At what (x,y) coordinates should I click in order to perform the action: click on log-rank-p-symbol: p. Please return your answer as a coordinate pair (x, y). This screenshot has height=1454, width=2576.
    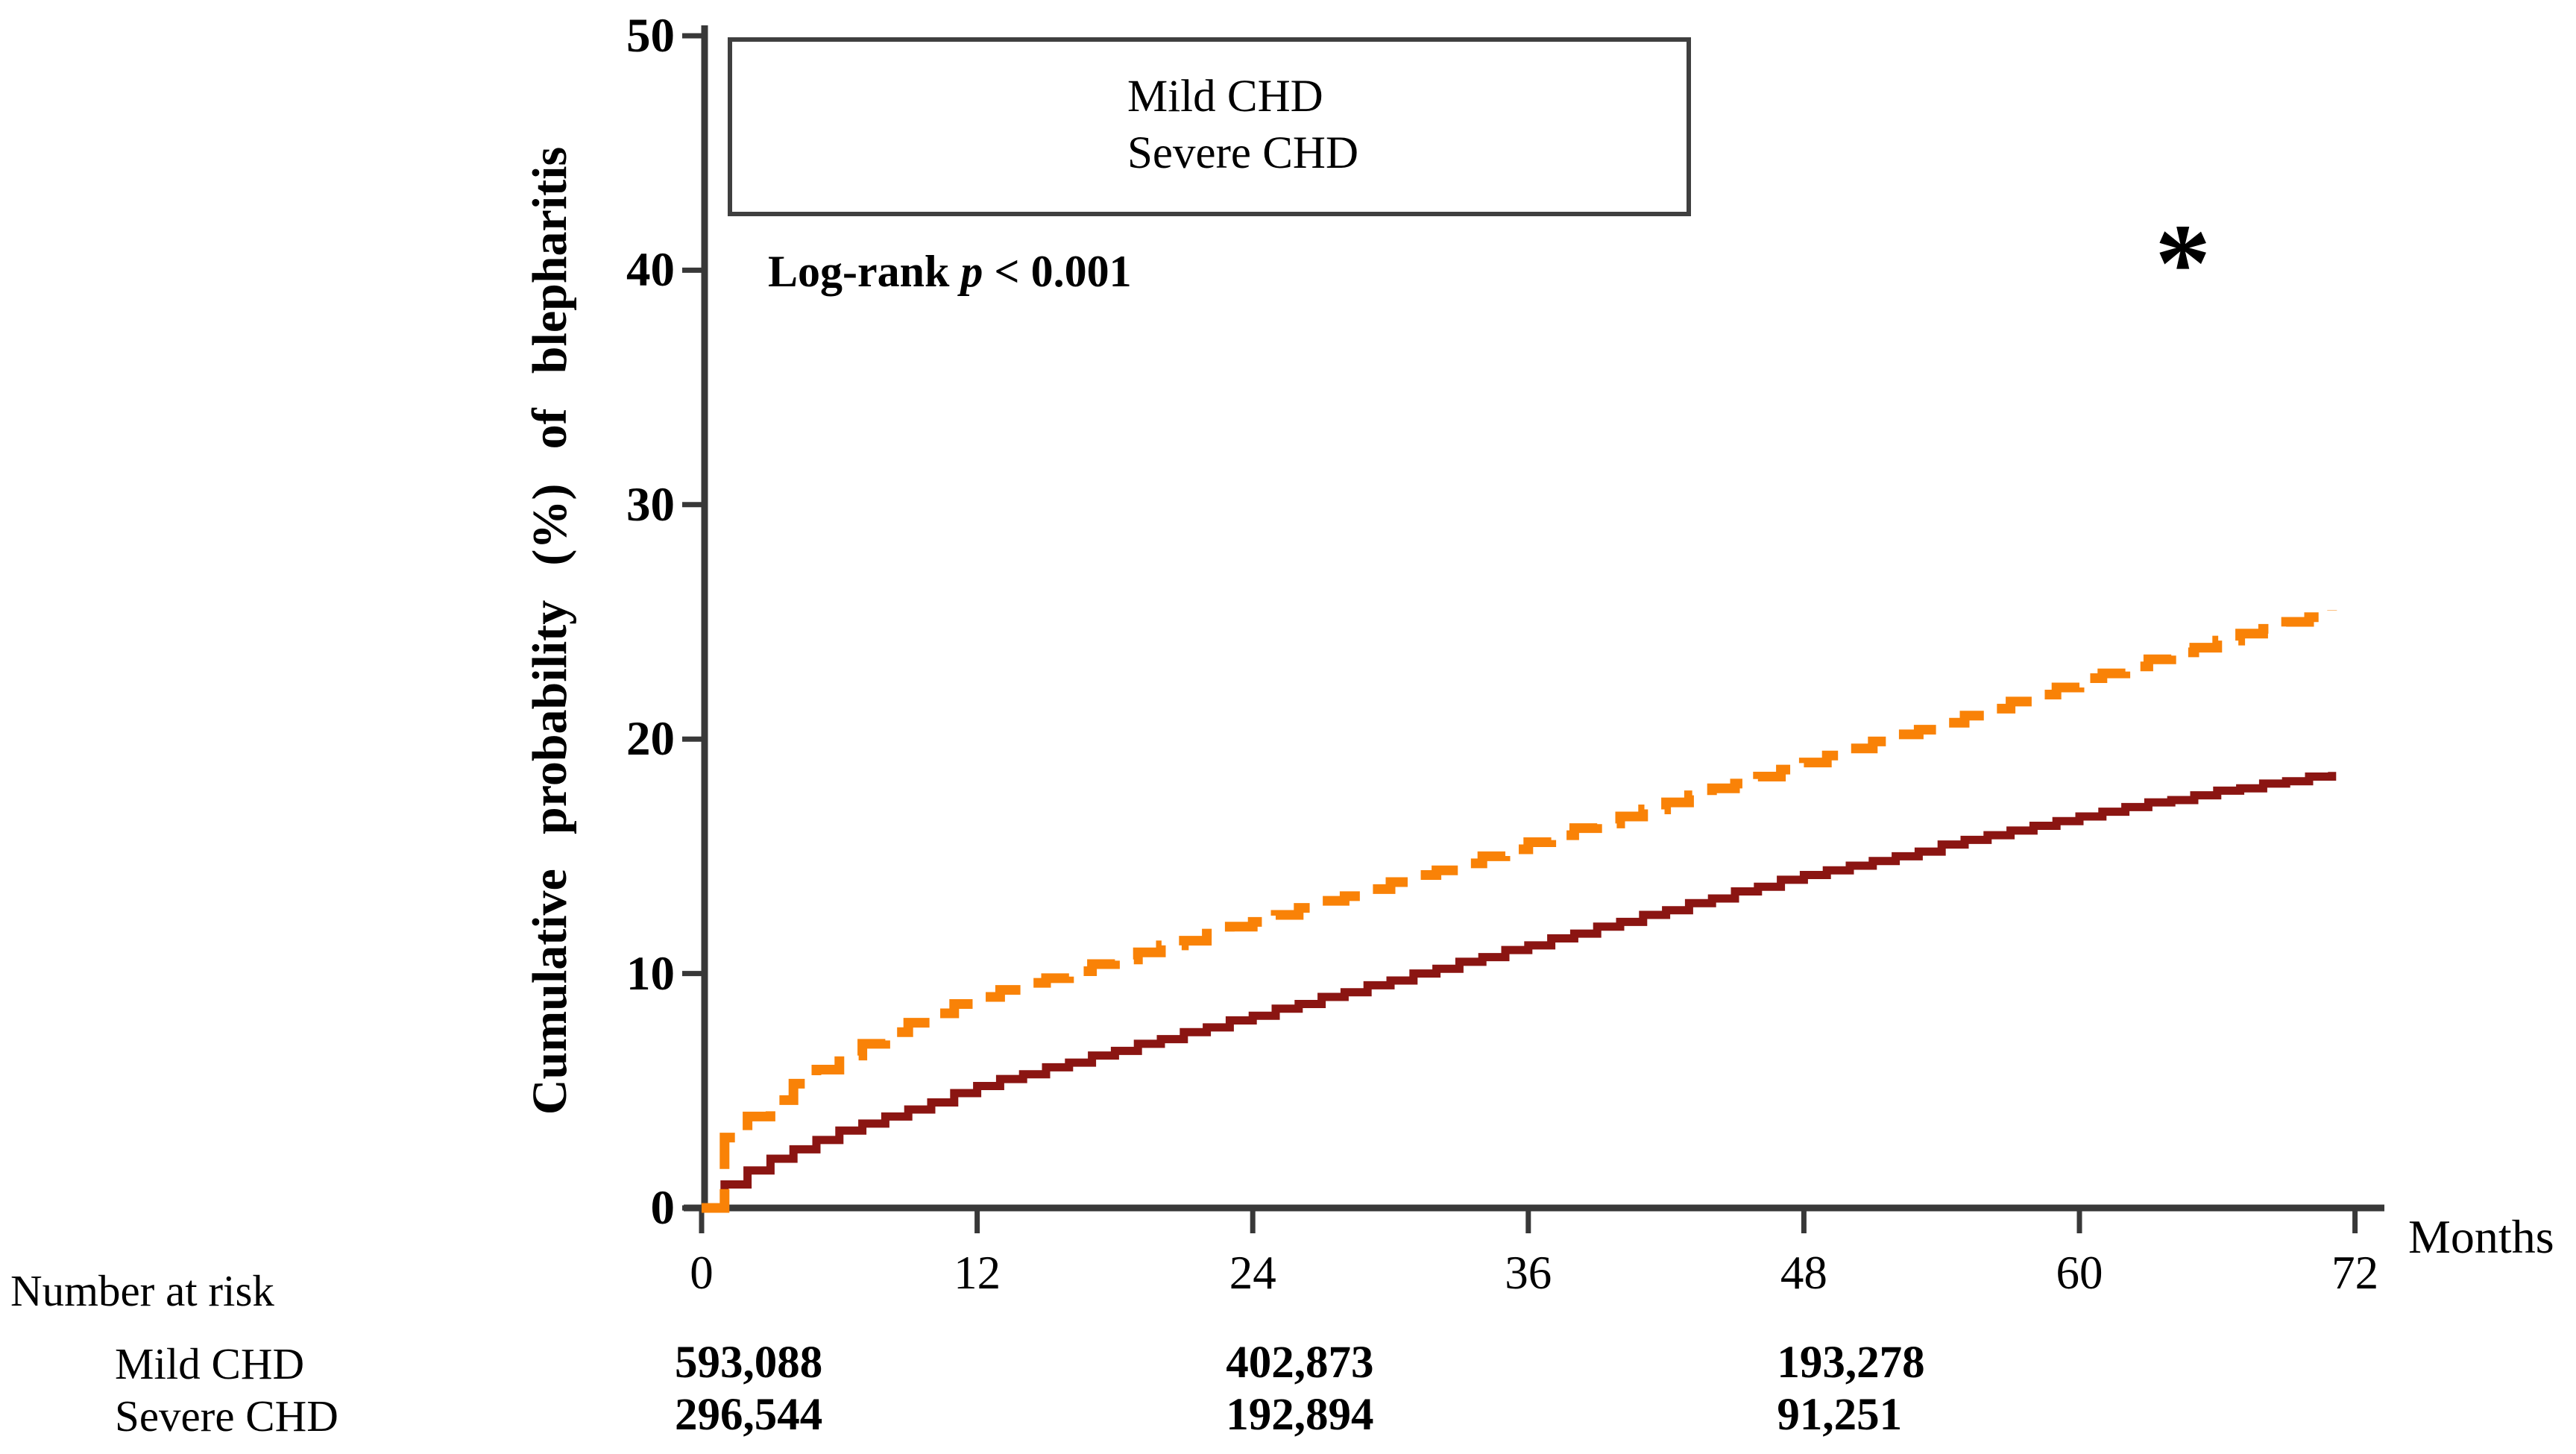
    Looking at the image, I should click on (971, 271).